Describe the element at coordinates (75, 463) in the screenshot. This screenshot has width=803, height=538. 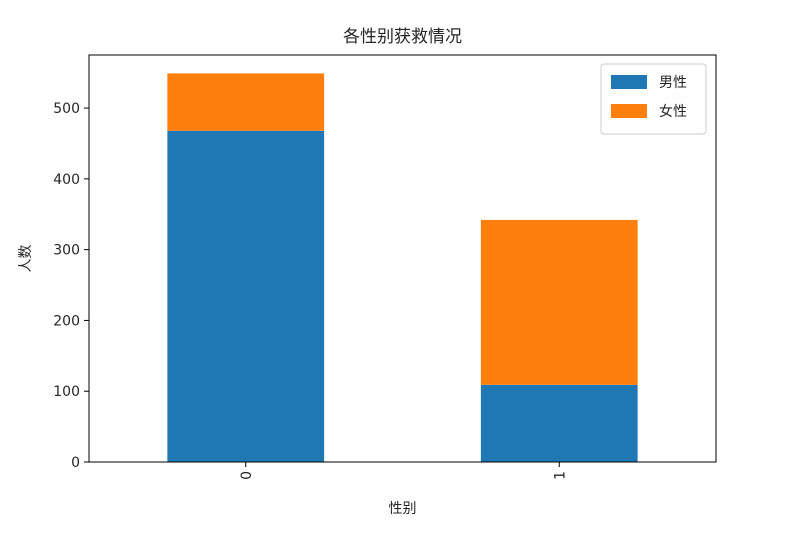
I see `y-tick-label-0: 0` at that location.